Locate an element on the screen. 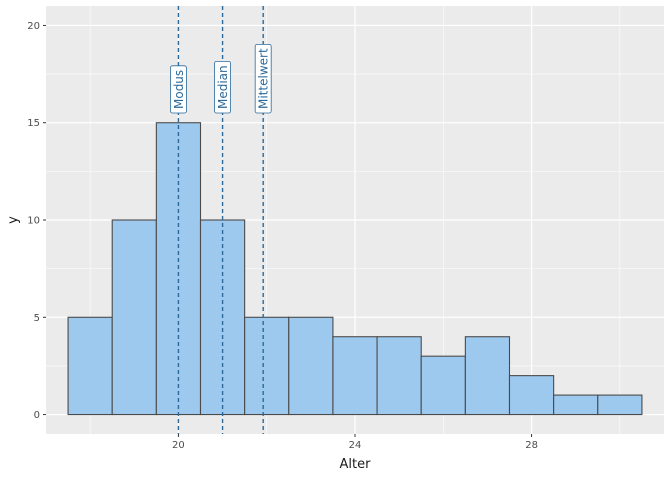 The height and width of the screenshot is (480, 672). reference-line-label: Median is located at coordinates (223, 87).